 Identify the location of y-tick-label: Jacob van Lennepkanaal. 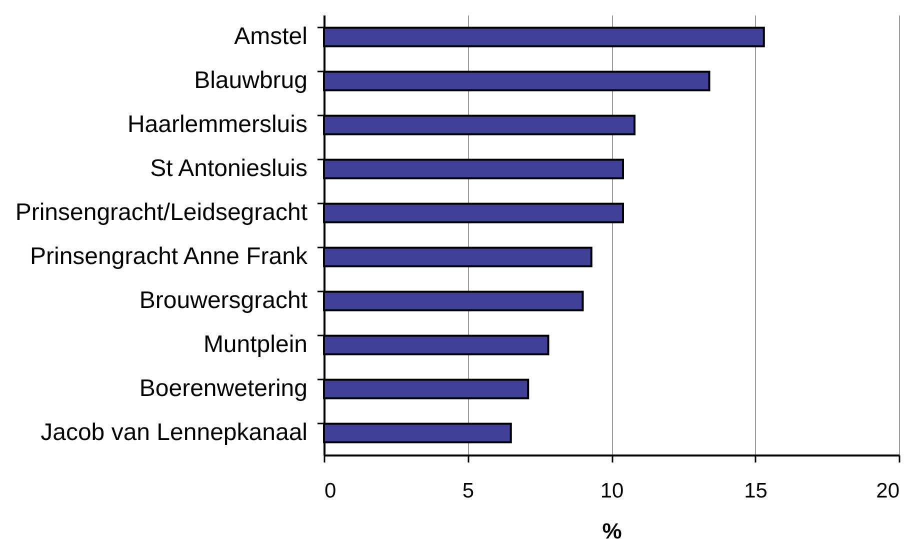
(174, 432).